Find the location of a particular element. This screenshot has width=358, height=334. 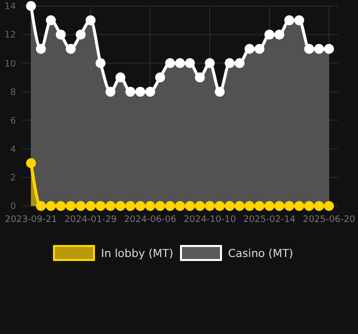

legend-label: Casino (MT) is located at coordinates (261, 253).